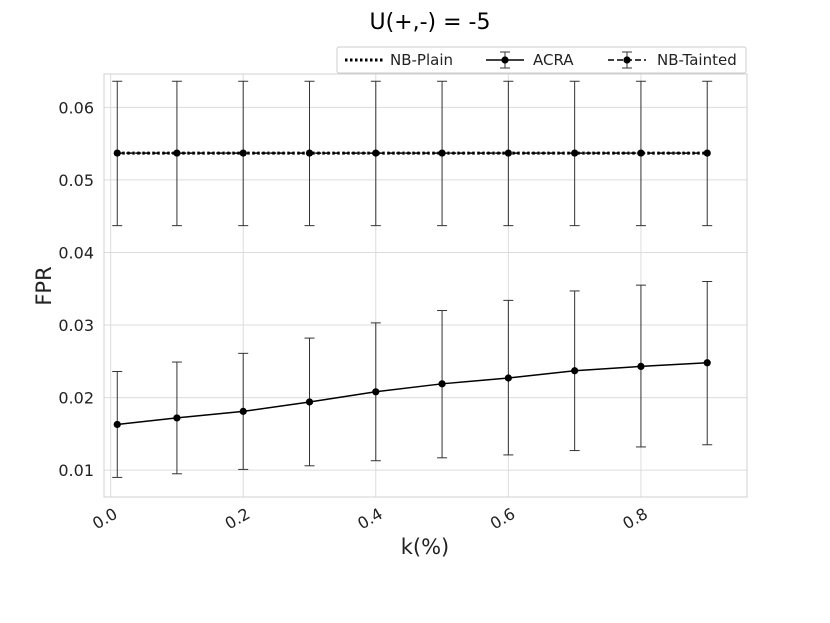  What do you see at coordinates (503, 518) in the screenshot?
I see `x-tick-label: 0.6` at bounding box center [503, 518].